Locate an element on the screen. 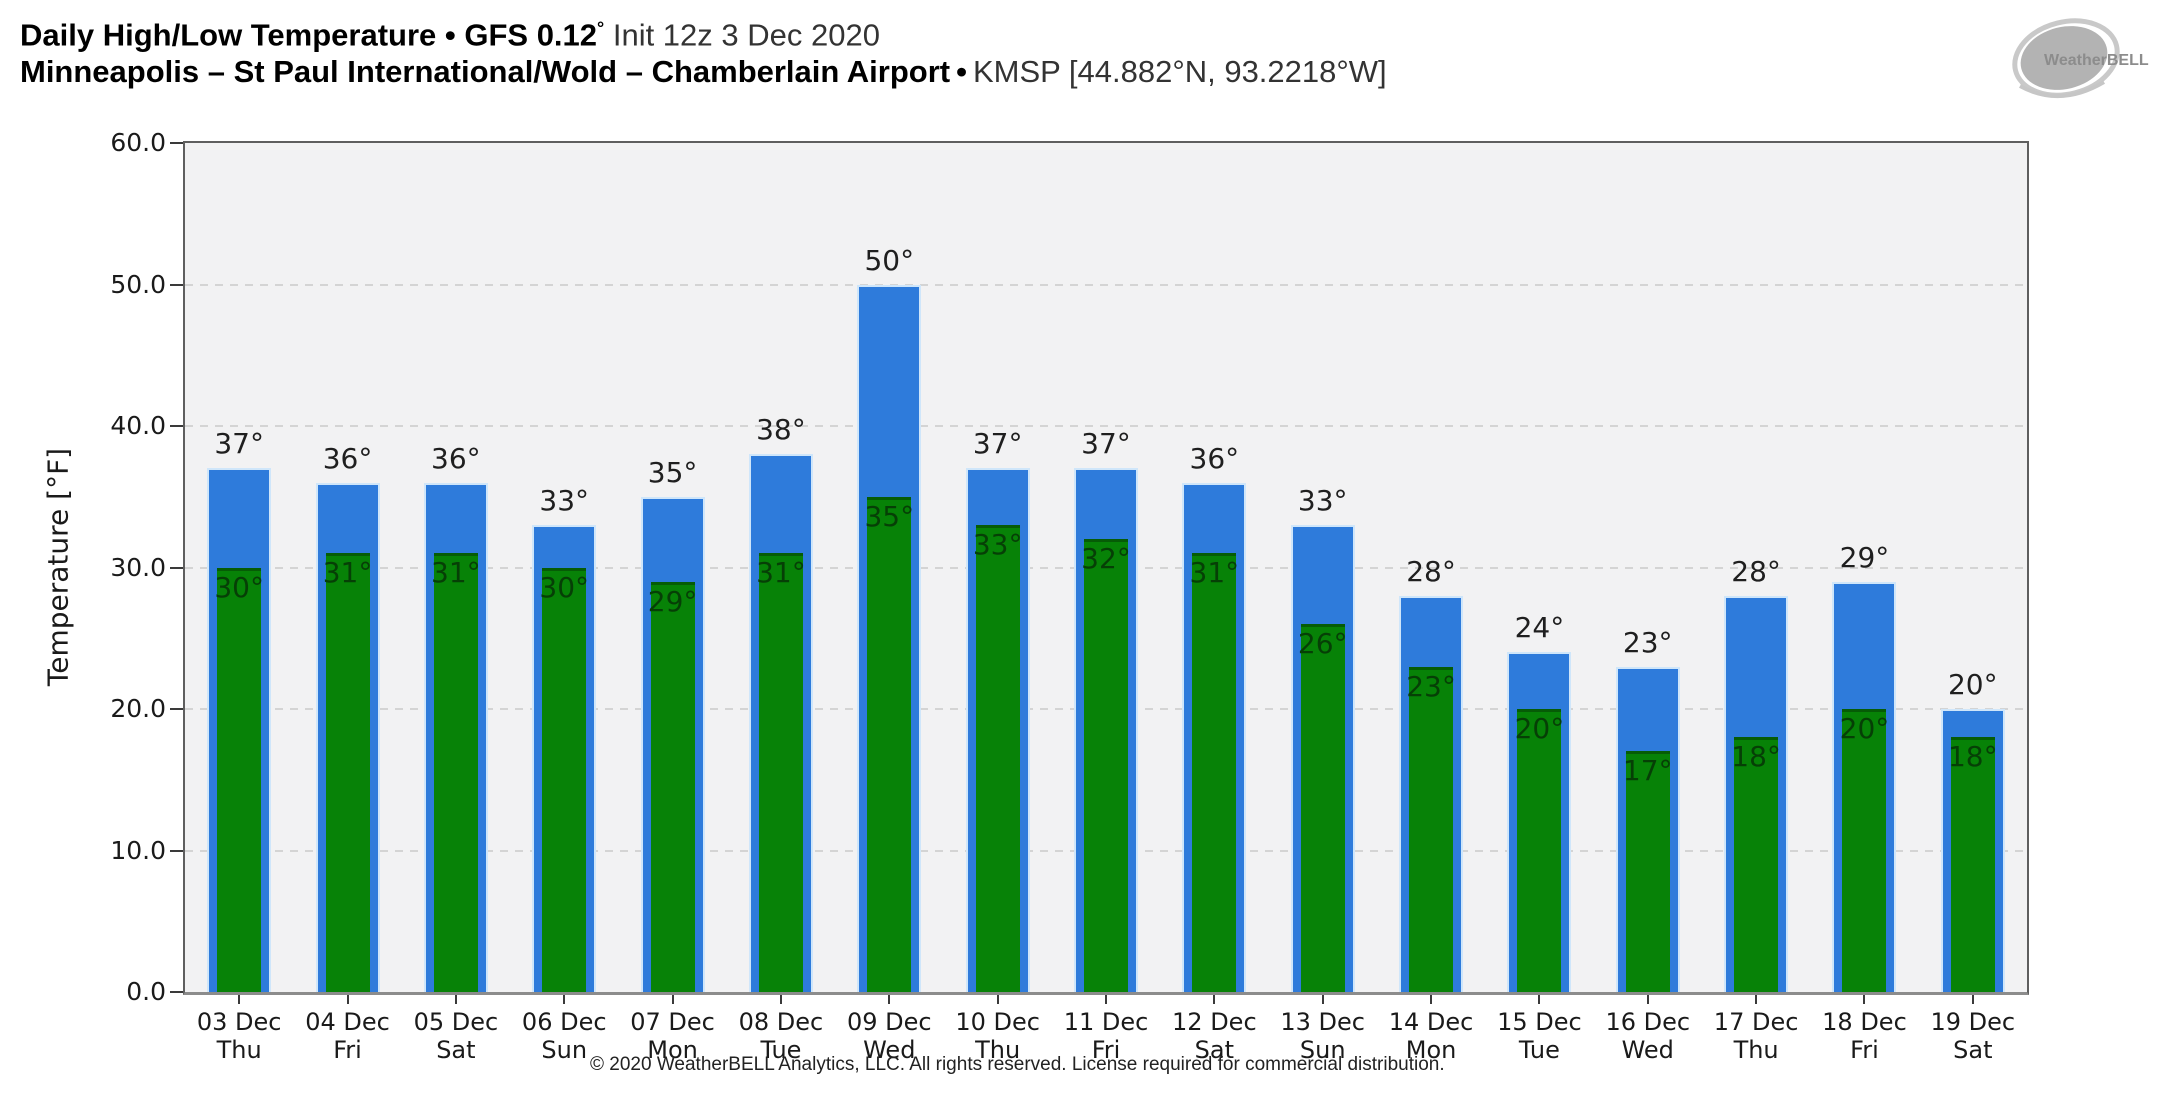 The image size is (2160, 1094). x-tick-label: 03 Dec Thu is located at coordinates (239, 1036).